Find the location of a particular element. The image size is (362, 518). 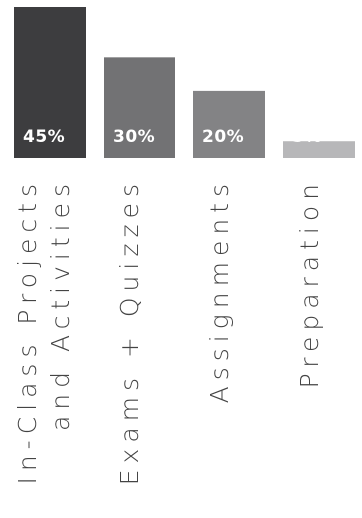

data-label-1: 45% is located at coordinates (44, 137).